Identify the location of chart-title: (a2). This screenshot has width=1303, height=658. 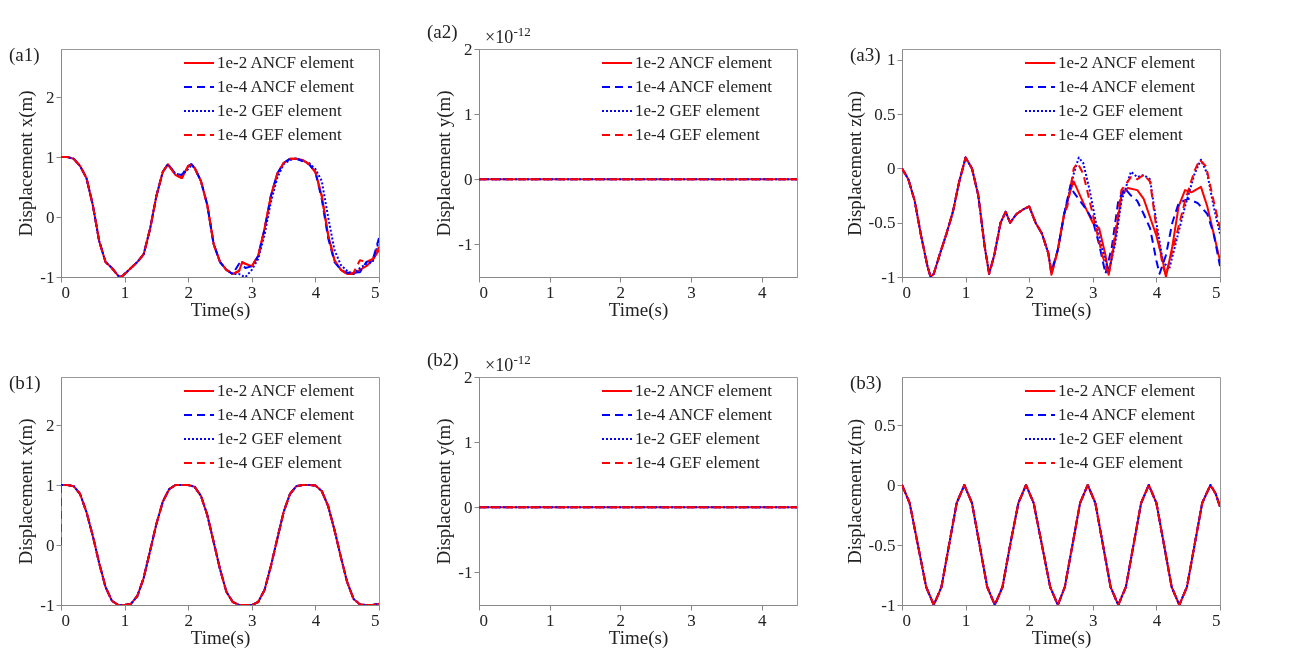
(442, 32).